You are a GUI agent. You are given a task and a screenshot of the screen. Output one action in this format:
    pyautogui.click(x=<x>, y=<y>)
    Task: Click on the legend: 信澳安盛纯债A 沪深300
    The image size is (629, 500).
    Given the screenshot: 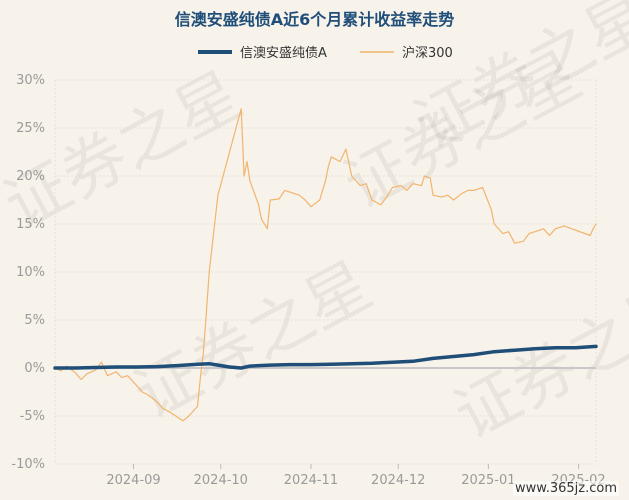 What is the action you would take?
    pyautogui.click(x=325, y=53)
    